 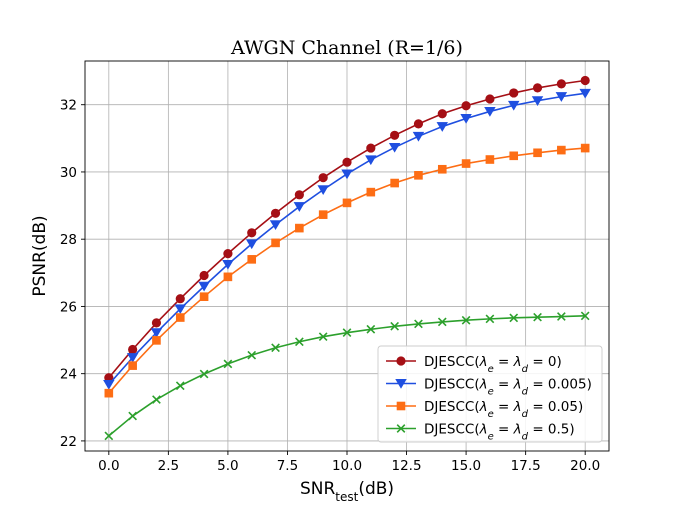 What do you see at coordinates (68, 106) in the screenshot?
I see `y-tick-label: 32` at bounding box center [68, 106].